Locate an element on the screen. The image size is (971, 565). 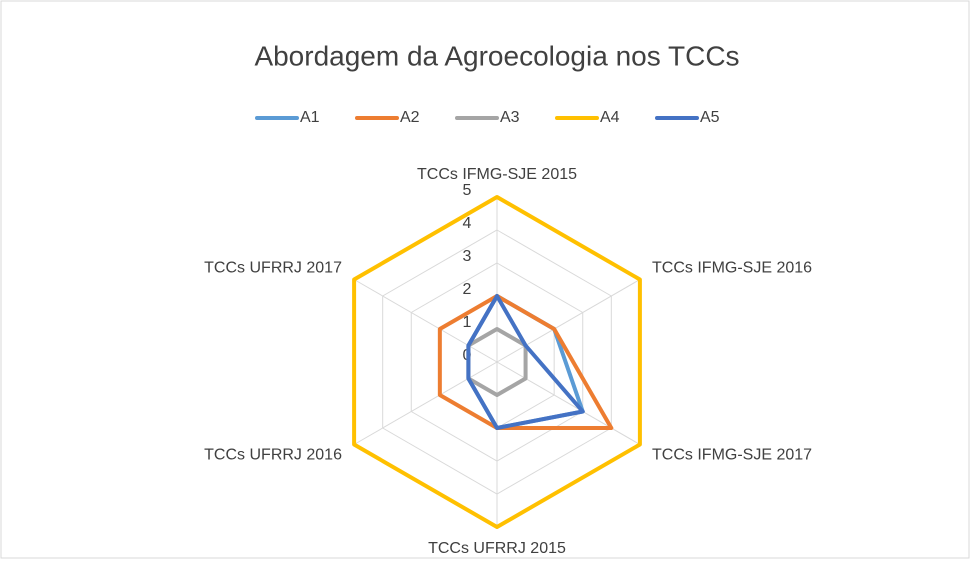
r-tick-label: 4 is located at coordinates (467, 223).